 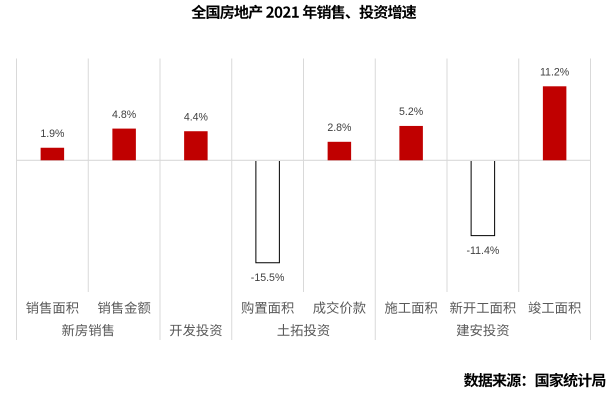 What do you see at coordinates (483, 251) in the screenshot?
I see `svg-text: -11.4%` at bounding box center [483, 251].